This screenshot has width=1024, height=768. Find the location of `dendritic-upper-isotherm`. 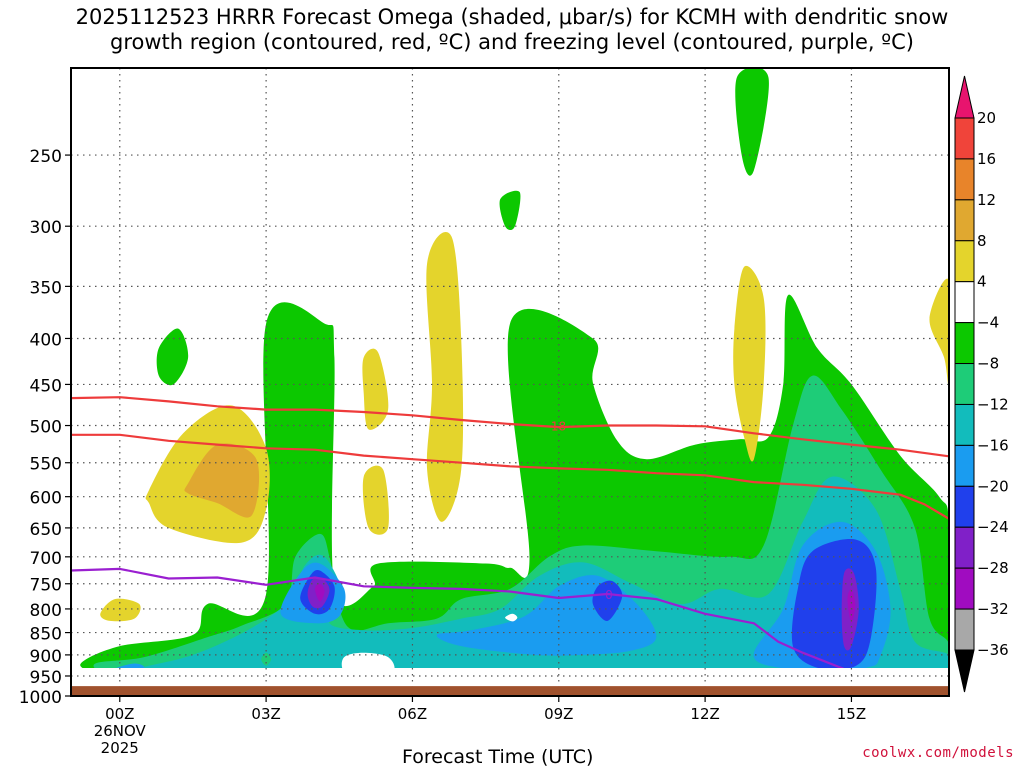

dendritic-upper-isotherm is located at coordinates (510, 427).